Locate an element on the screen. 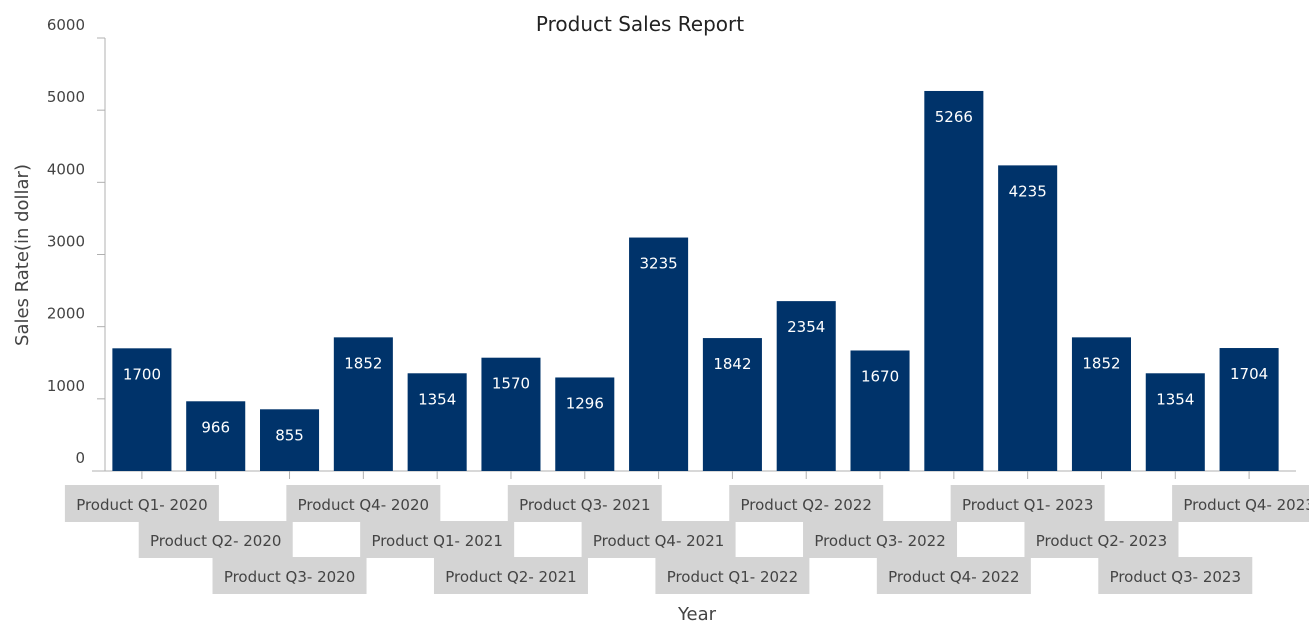 Image resolution: width=1309 pixels, height=639 pixels. y-tick-label: 6000 is located at coordinates (66, 25).